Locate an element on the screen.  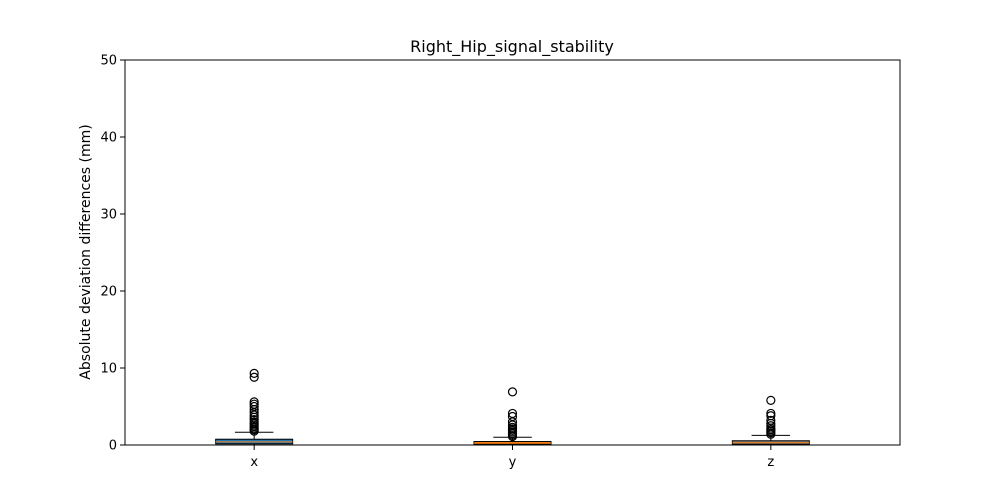
x-tick-label: y is located at coordinates (513, 462).